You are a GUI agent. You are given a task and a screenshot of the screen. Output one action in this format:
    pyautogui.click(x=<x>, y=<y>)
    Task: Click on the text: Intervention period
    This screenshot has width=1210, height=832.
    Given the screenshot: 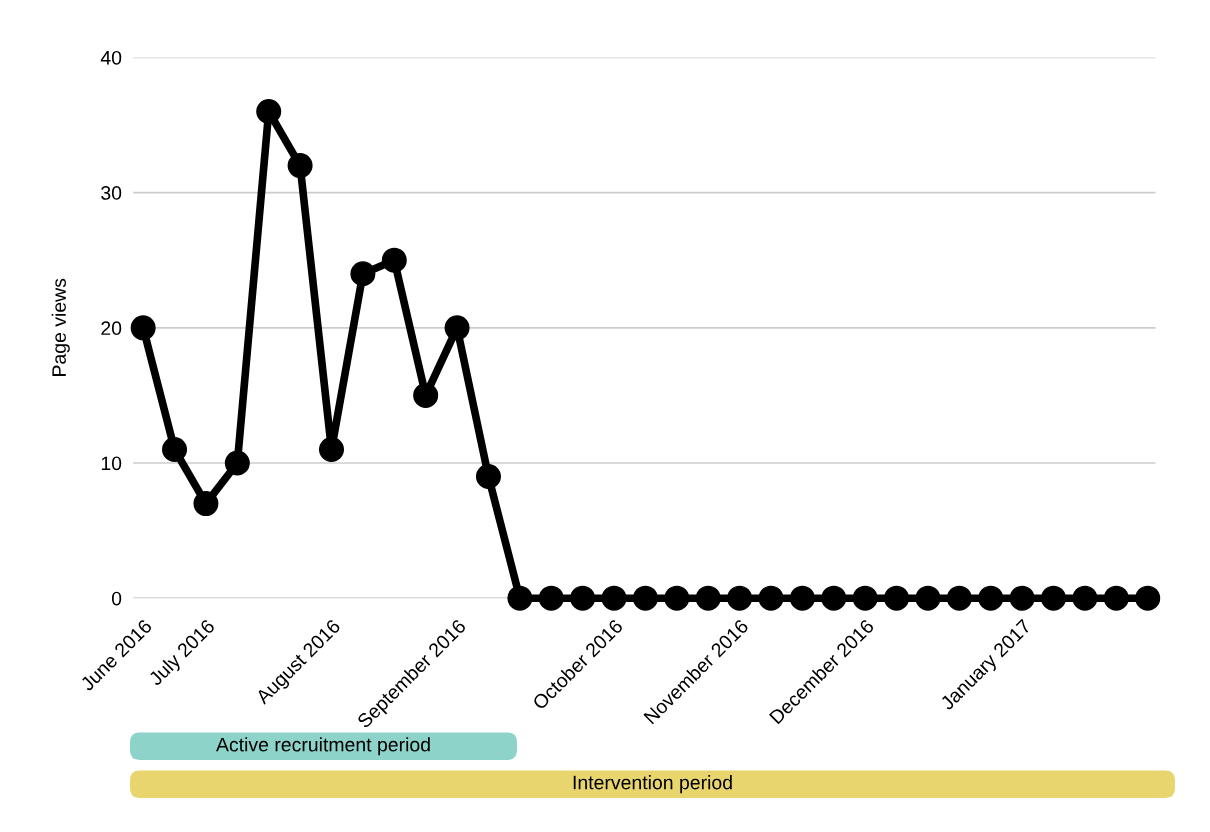 What is the action you would take?
    pyautogui.click(x=652, y=784)
    